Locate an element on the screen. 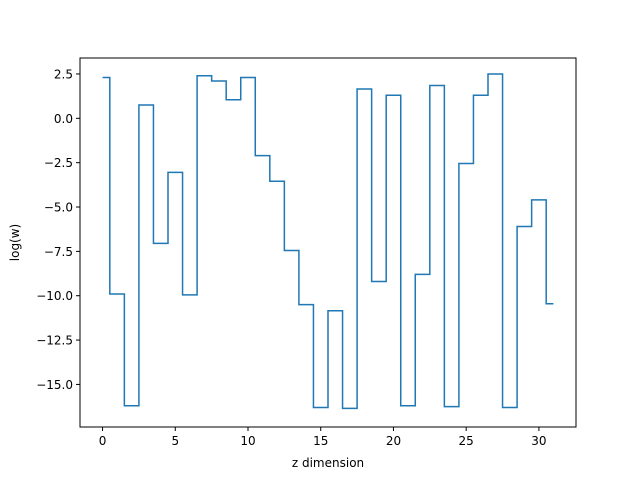  y-axis-label: log(w) is located at coordinates (15, 242).